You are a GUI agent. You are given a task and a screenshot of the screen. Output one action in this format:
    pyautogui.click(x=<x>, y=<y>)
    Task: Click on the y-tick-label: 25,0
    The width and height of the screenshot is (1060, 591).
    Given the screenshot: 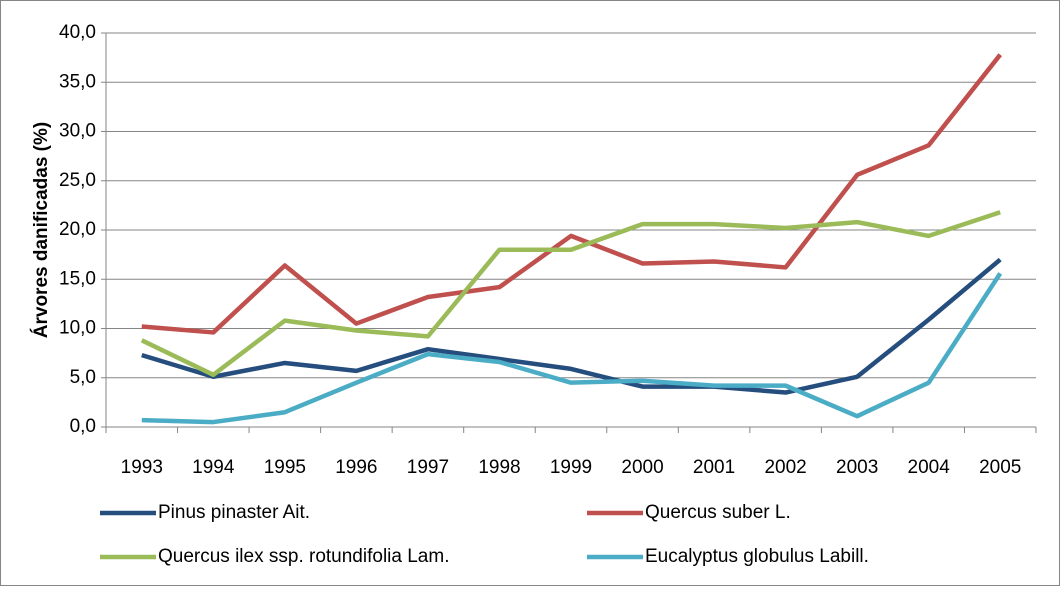 What is the action you would take?
    pyautogui.click(x=77, y=180)
    